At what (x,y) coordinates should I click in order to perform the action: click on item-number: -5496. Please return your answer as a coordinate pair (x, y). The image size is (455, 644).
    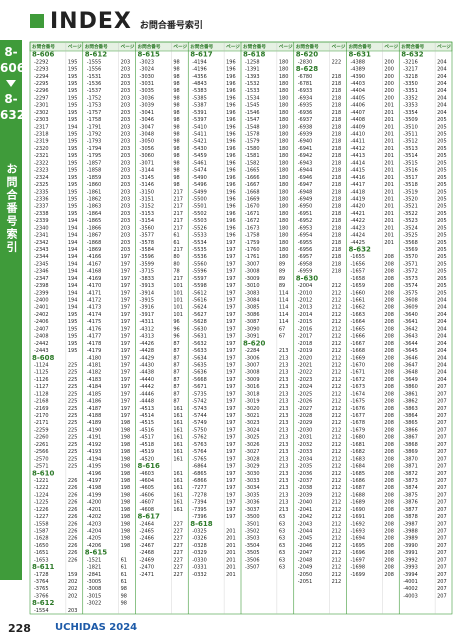
    Looking at the image, I should click on (199, 185).